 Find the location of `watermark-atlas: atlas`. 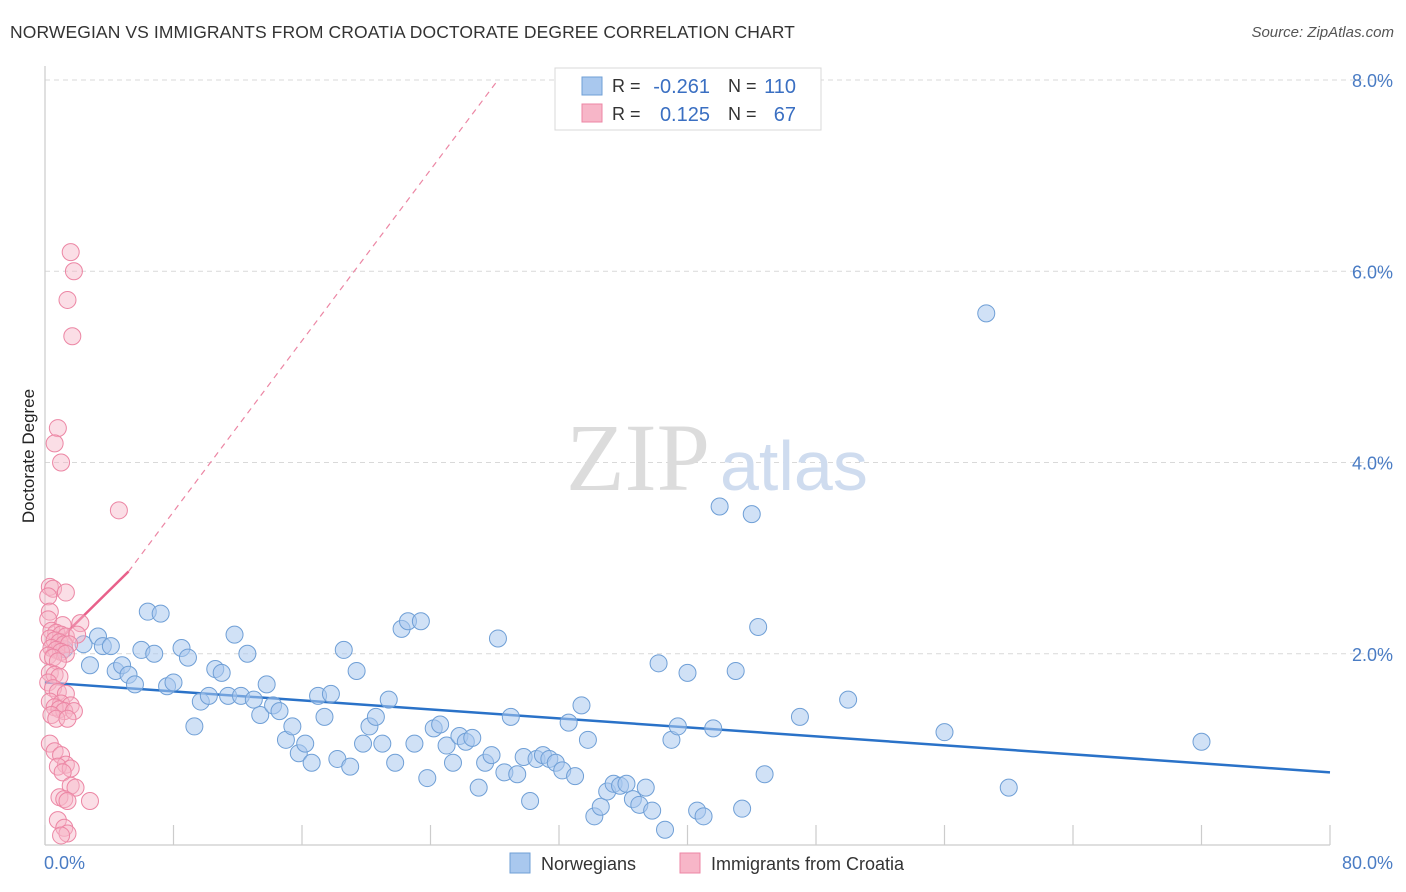

watermark-atlas: atlas is located at coordinates (794, 466).